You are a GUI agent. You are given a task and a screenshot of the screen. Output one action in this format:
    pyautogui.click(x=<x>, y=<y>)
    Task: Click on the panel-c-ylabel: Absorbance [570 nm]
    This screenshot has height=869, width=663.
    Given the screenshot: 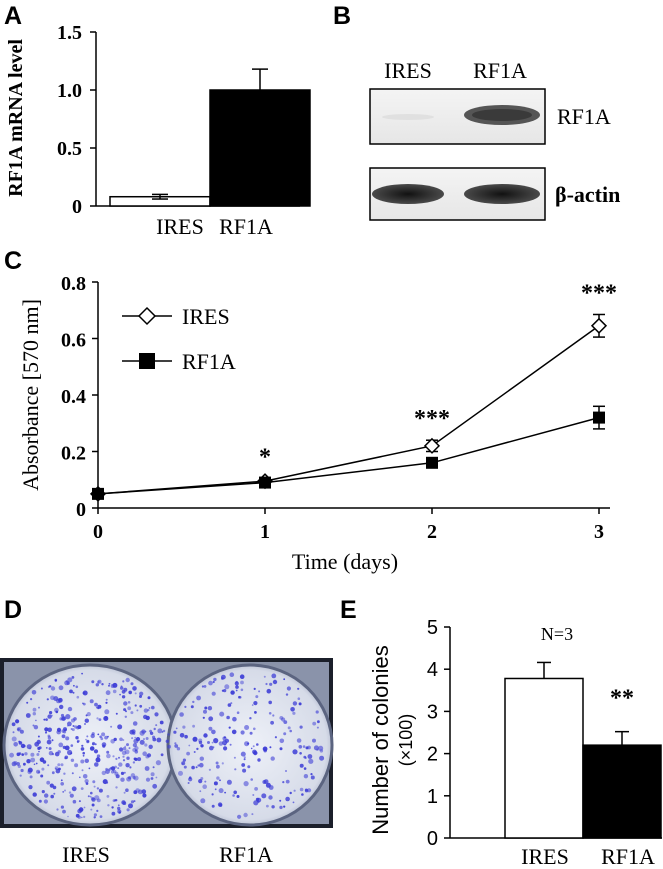 What is the action you would take?
    pyautogui.click(x=30, y=395)
    